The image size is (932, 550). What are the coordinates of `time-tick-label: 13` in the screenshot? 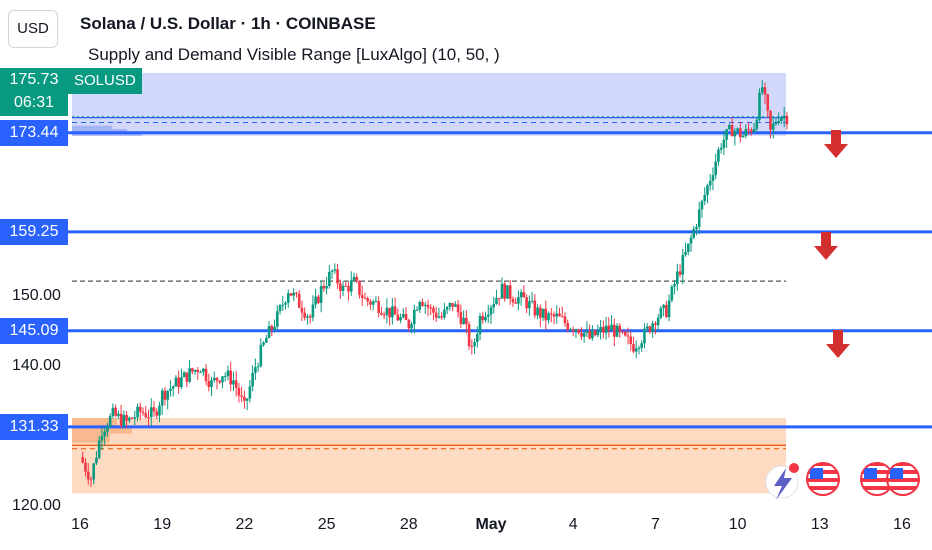 It's located at (819, 524).